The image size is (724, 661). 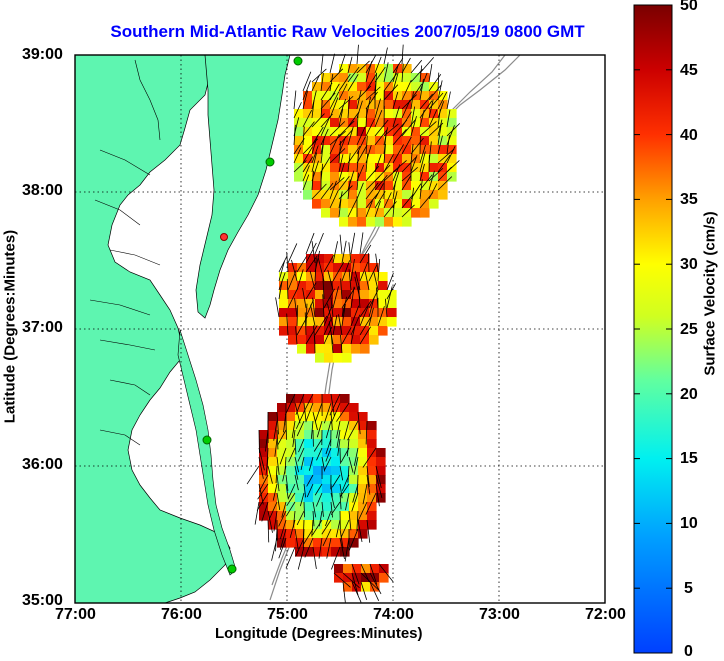 I want to click on delmarva-peninsula, so click(x=243, y=186).